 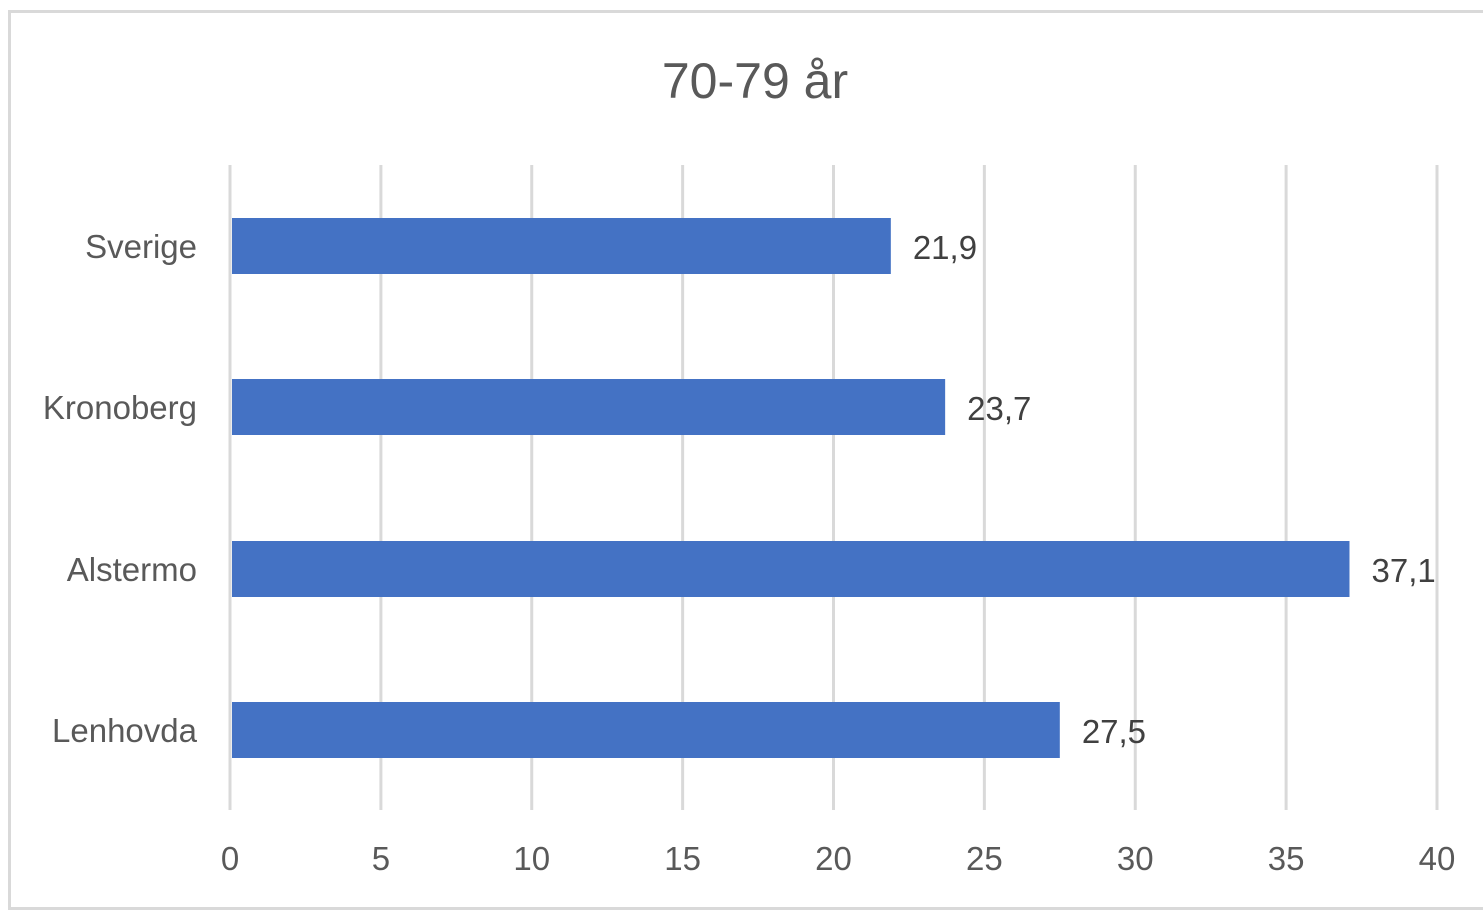 I want to click on x-tick-labels: 0 5 10 15 20 25 30 35 40, so click(x=838, y=858).